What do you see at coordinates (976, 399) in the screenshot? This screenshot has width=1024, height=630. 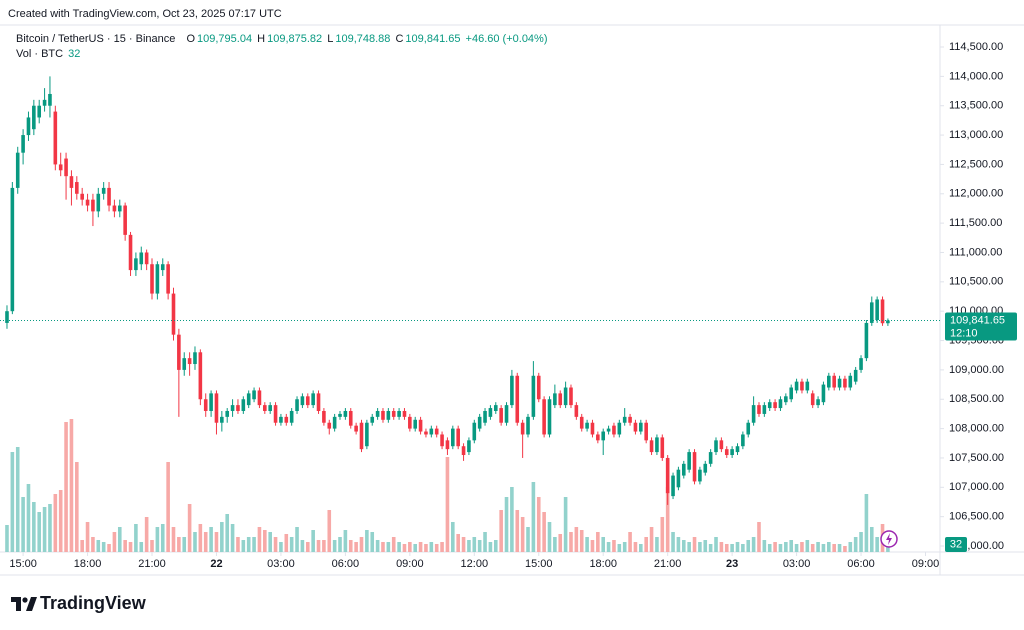 I see `y-tick-label: 108,500.00` at bounding box center [976, 399].